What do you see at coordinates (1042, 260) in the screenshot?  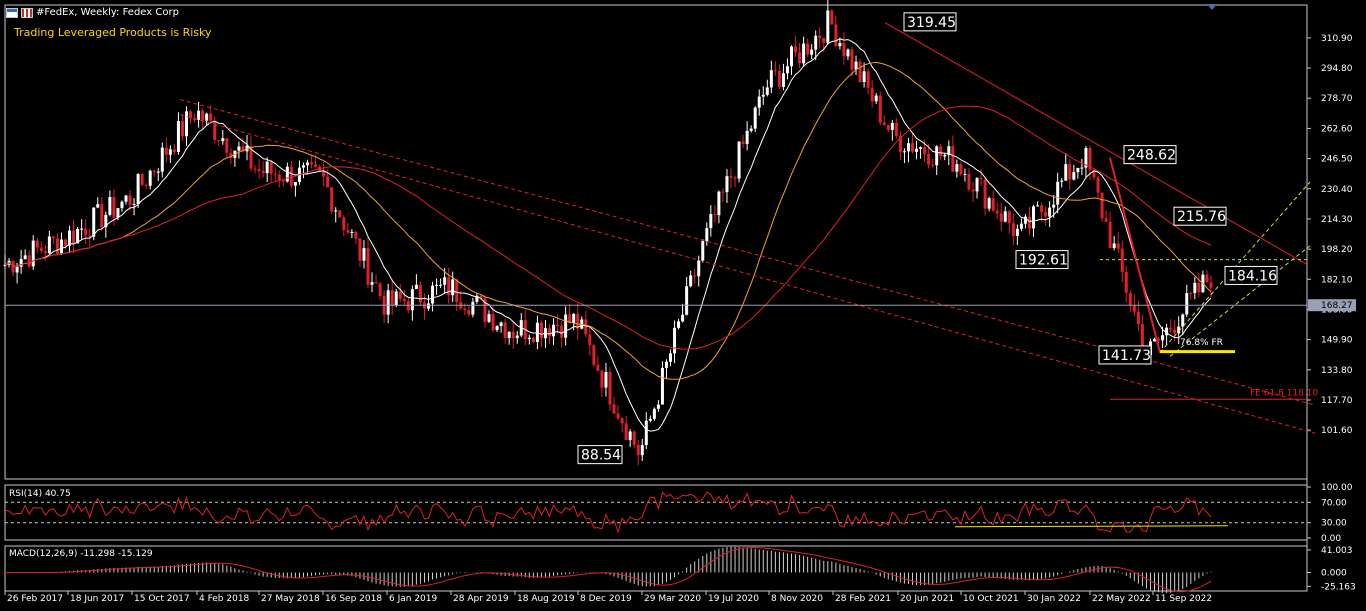 I see `price-label-box` at bounding box center [1042, 260].